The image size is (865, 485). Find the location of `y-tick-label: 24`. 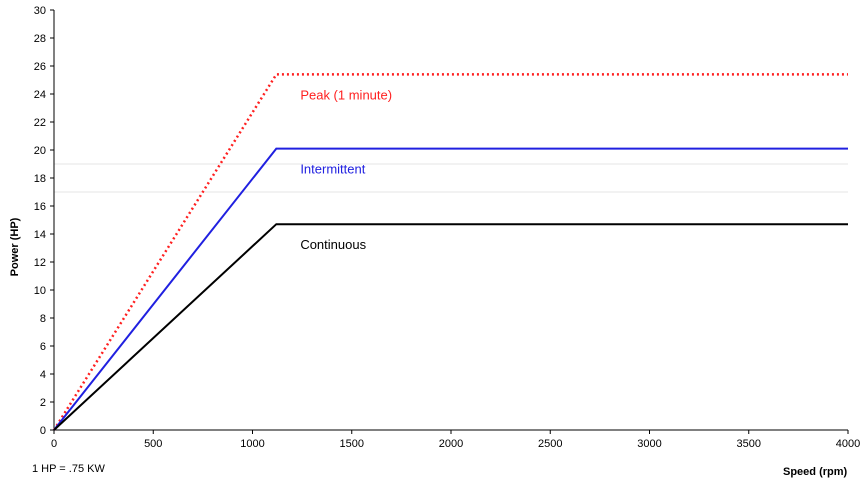

y-tick-label: 24 is located at coordinates (40, 95).